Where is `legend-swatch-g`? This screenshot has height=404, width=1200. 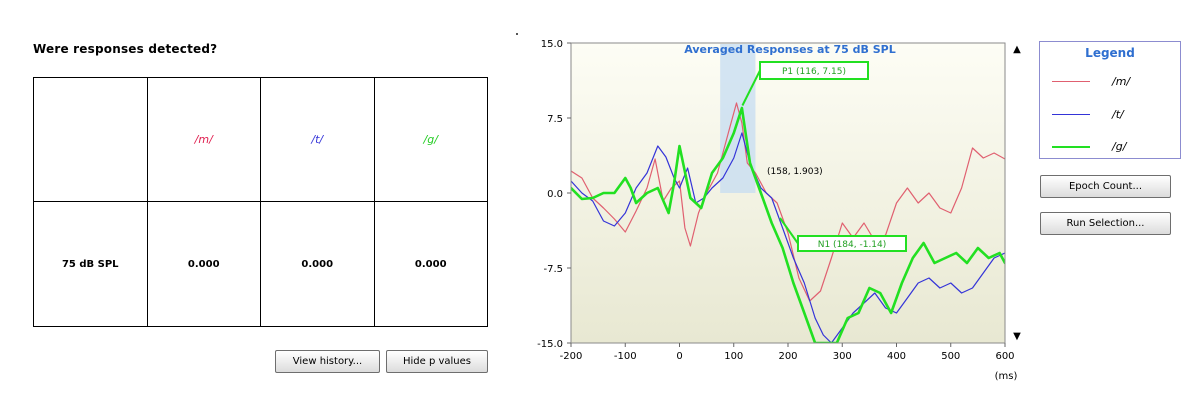 legend-swatch-g is located at coordinates (1071, 147).